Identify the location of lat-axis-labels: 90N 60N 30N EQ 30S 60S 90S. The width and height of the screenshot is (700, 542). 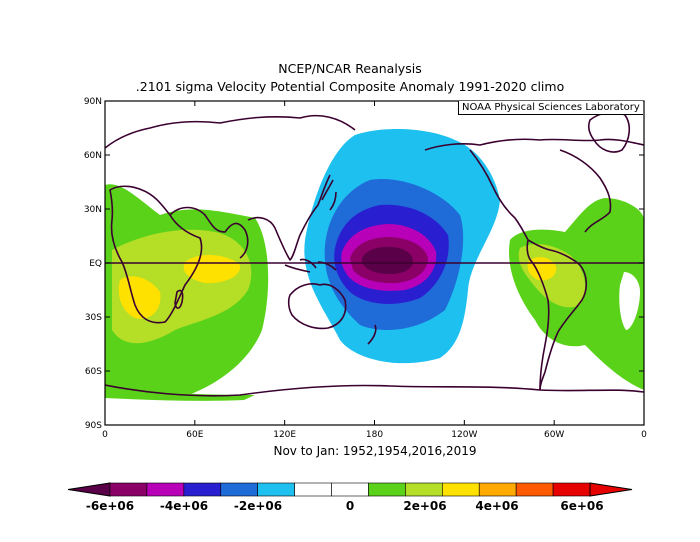
(93, 264).